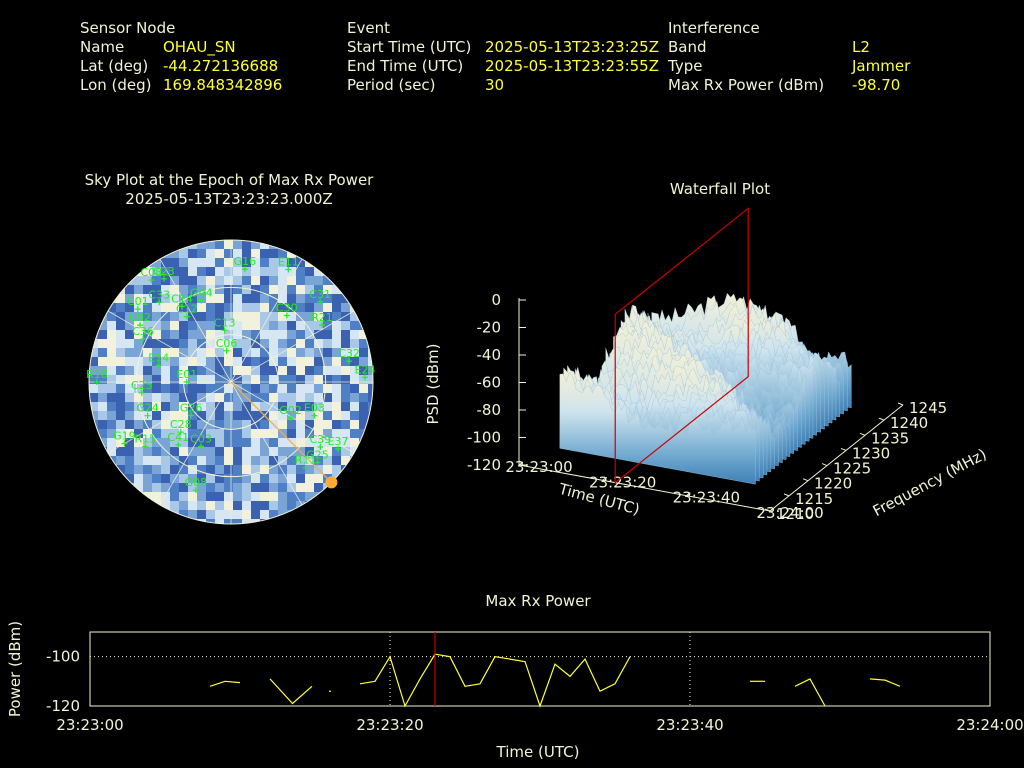 This screenshot has width=1024, height=768. What do you see at coordinates (128, 28) in the screenshot?
I see `sensor-node-heading: Sensor Node` at bounding box center [128, 28].